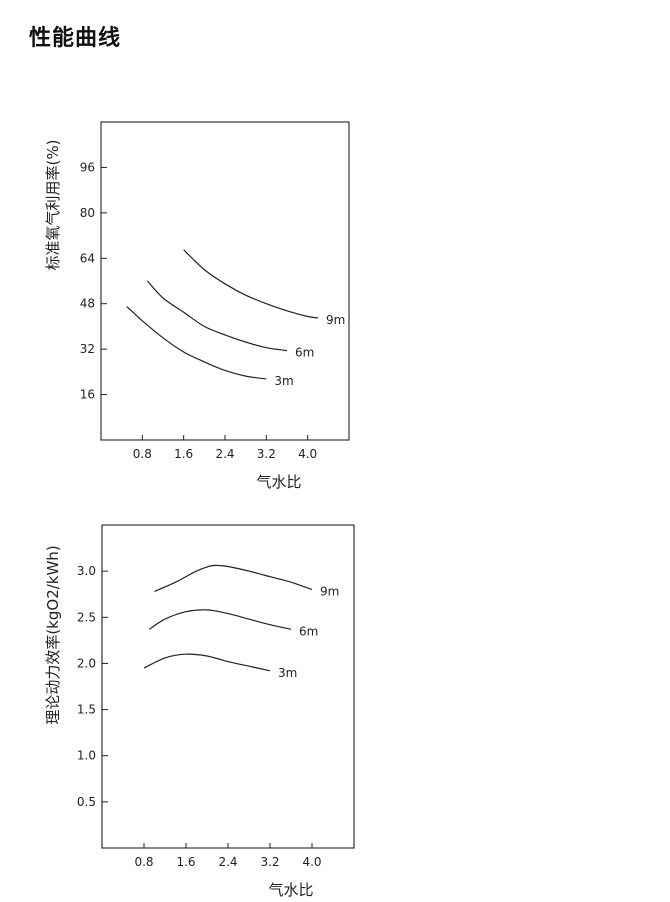  I want to click on y-tick-label: 48, so click(87, 304).